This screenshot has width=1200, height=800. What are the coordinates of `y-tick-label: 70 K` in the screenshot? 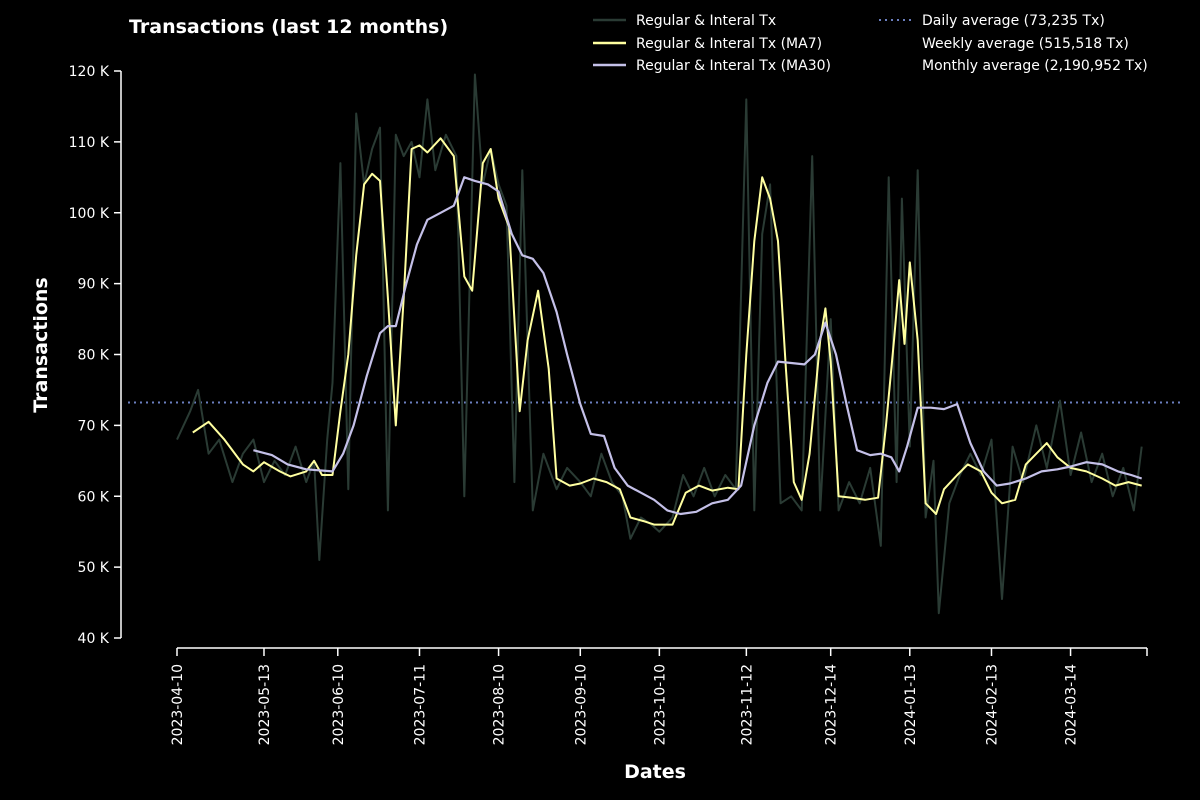 It's located at (94, 426).